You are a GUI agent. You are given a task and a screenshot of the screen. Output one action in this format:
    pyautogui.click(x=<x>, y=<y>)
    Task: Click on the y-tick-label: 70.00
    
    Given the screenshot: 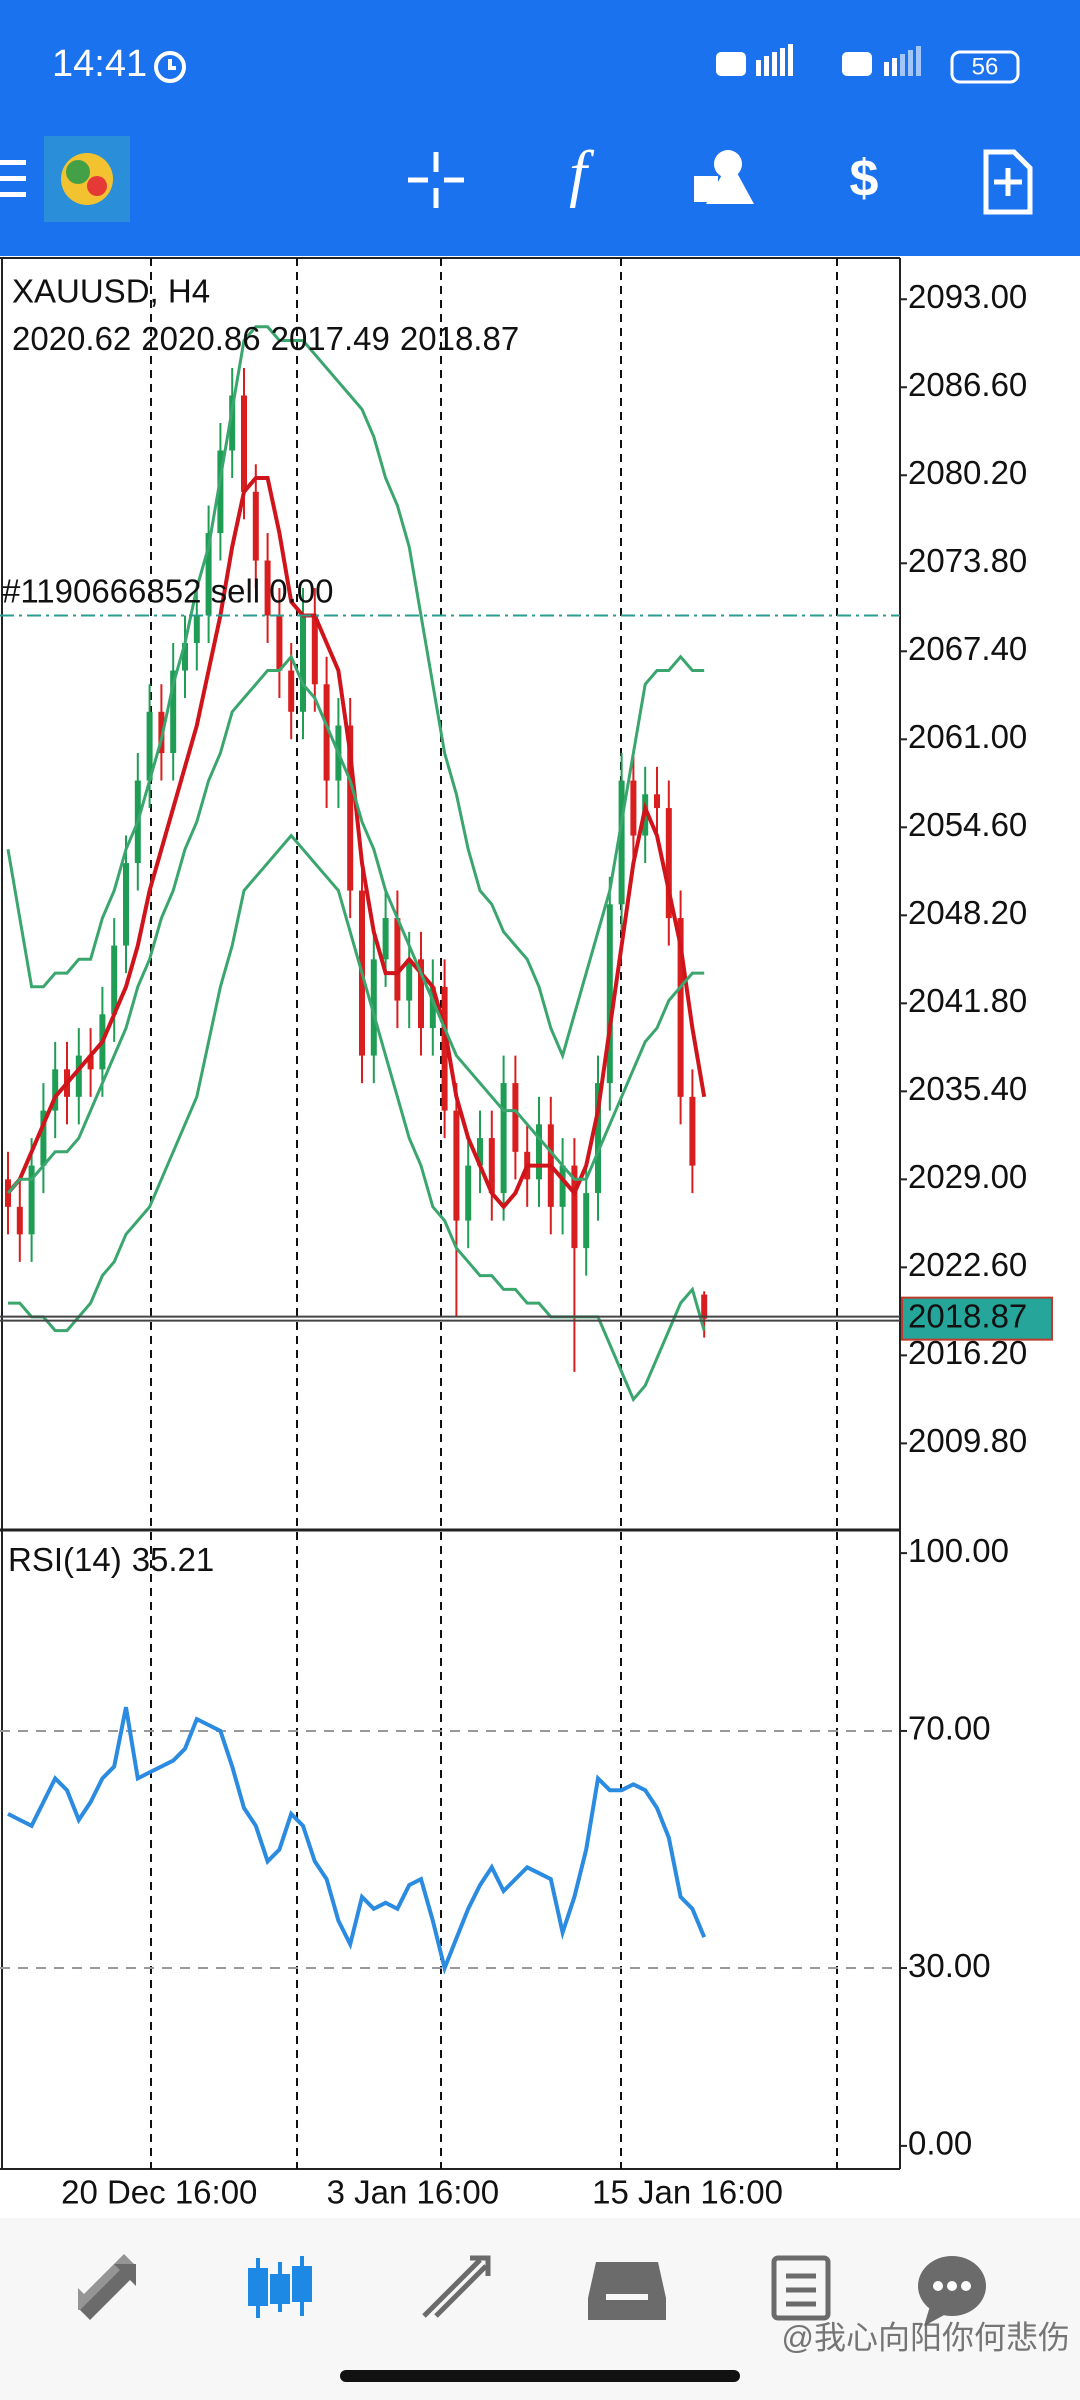 What is the action you would take?
    pyautogui.click(x=949, y=1728)
    